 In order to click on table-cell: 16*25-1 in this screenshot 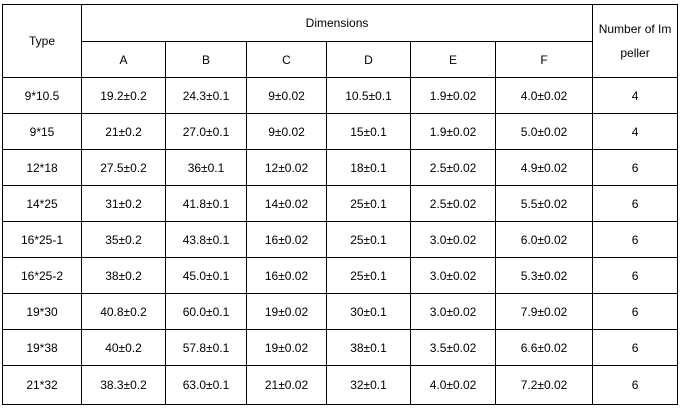, I will do `click(42, 239)`.